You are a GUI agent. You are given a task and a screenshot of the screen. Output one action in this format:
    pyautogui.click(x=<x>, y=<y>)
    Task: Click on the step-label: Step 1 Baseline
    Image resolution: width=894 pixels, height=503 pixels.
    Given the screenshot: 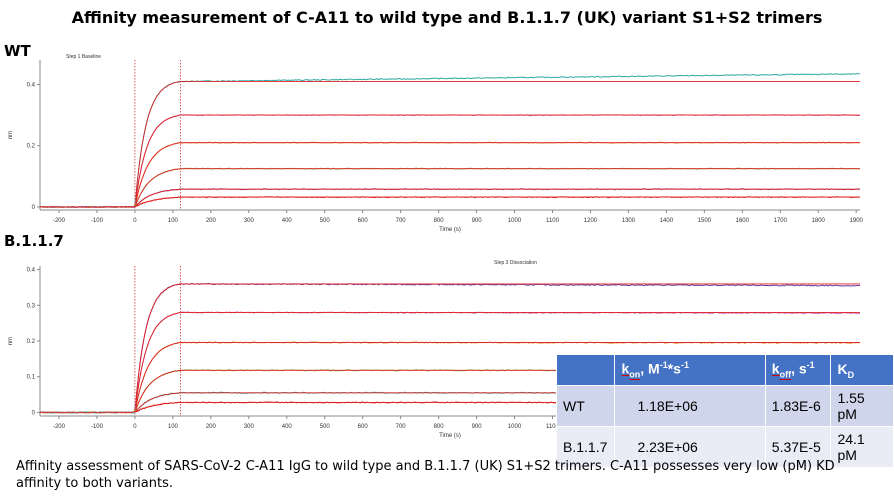 What is the action you would take?
    pyautogui.click(x=83, y=57)
    